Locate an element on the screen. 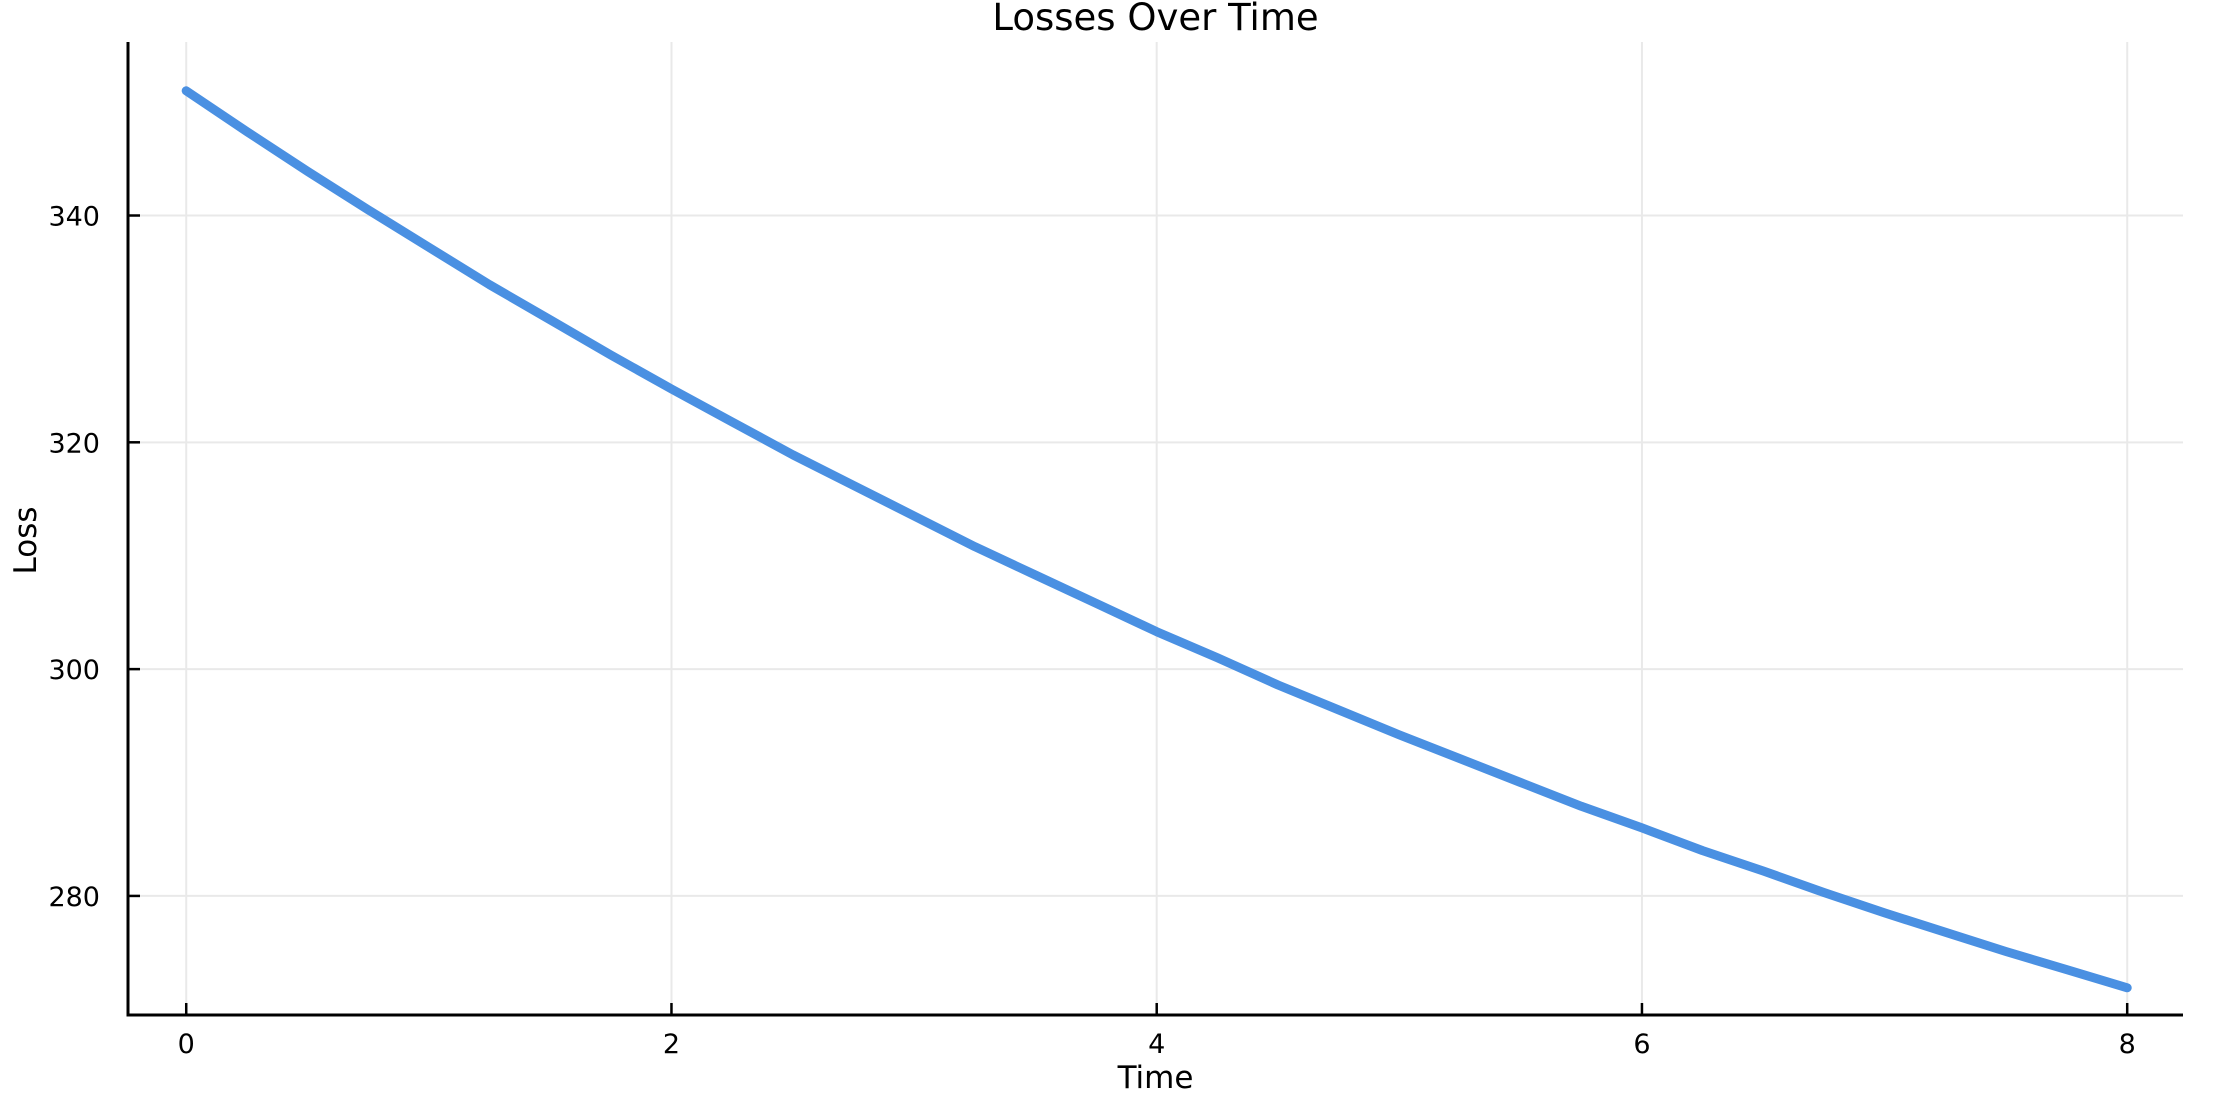 The width and height of the screenshot is (2224, 1106). x-tick-labels: 0 2 4 6 8 is located at coordinates (1157, 1044).